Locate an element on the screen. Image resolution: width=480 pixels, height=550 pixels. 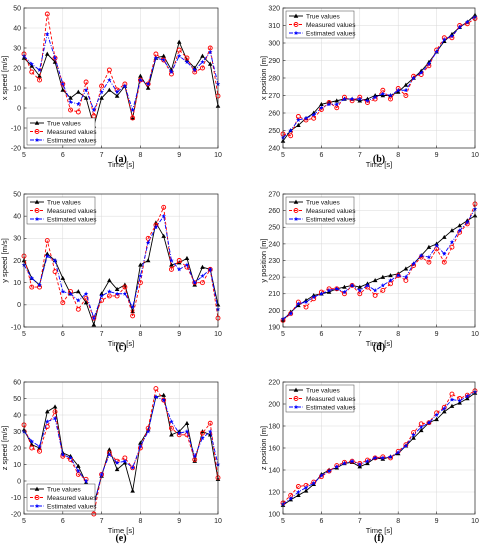
legend-label: True values is located at coordinates (64, 489).